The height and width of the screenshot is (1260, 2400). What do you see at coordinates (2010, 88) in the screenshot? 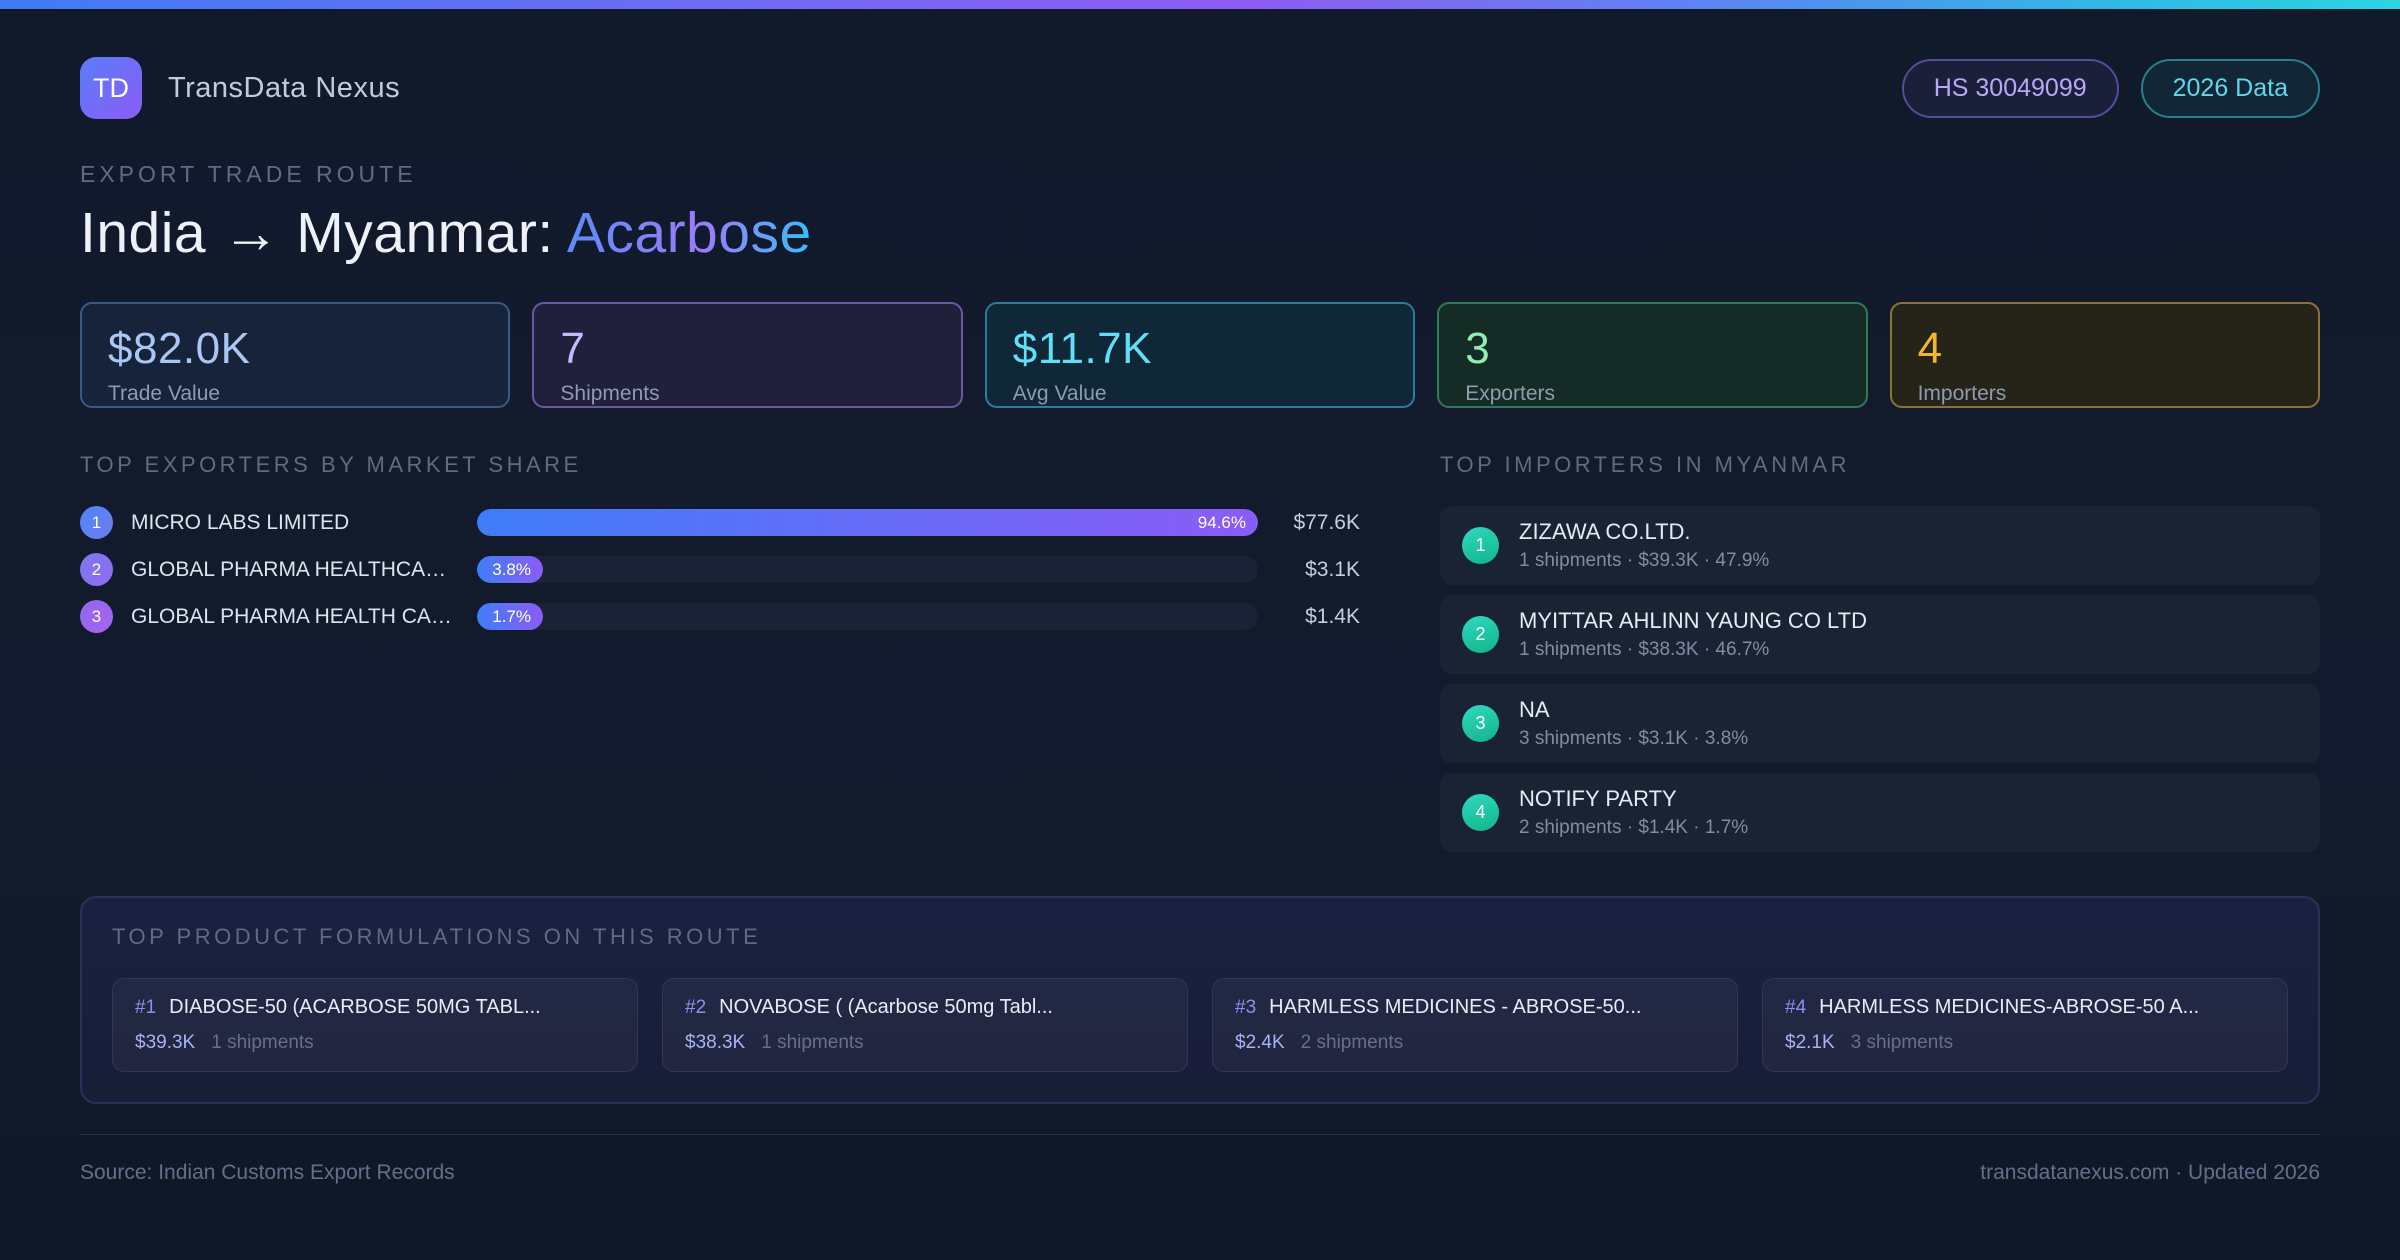
I see `hs-code-badge: HS 30049099` at bounding box center [2010, 88].